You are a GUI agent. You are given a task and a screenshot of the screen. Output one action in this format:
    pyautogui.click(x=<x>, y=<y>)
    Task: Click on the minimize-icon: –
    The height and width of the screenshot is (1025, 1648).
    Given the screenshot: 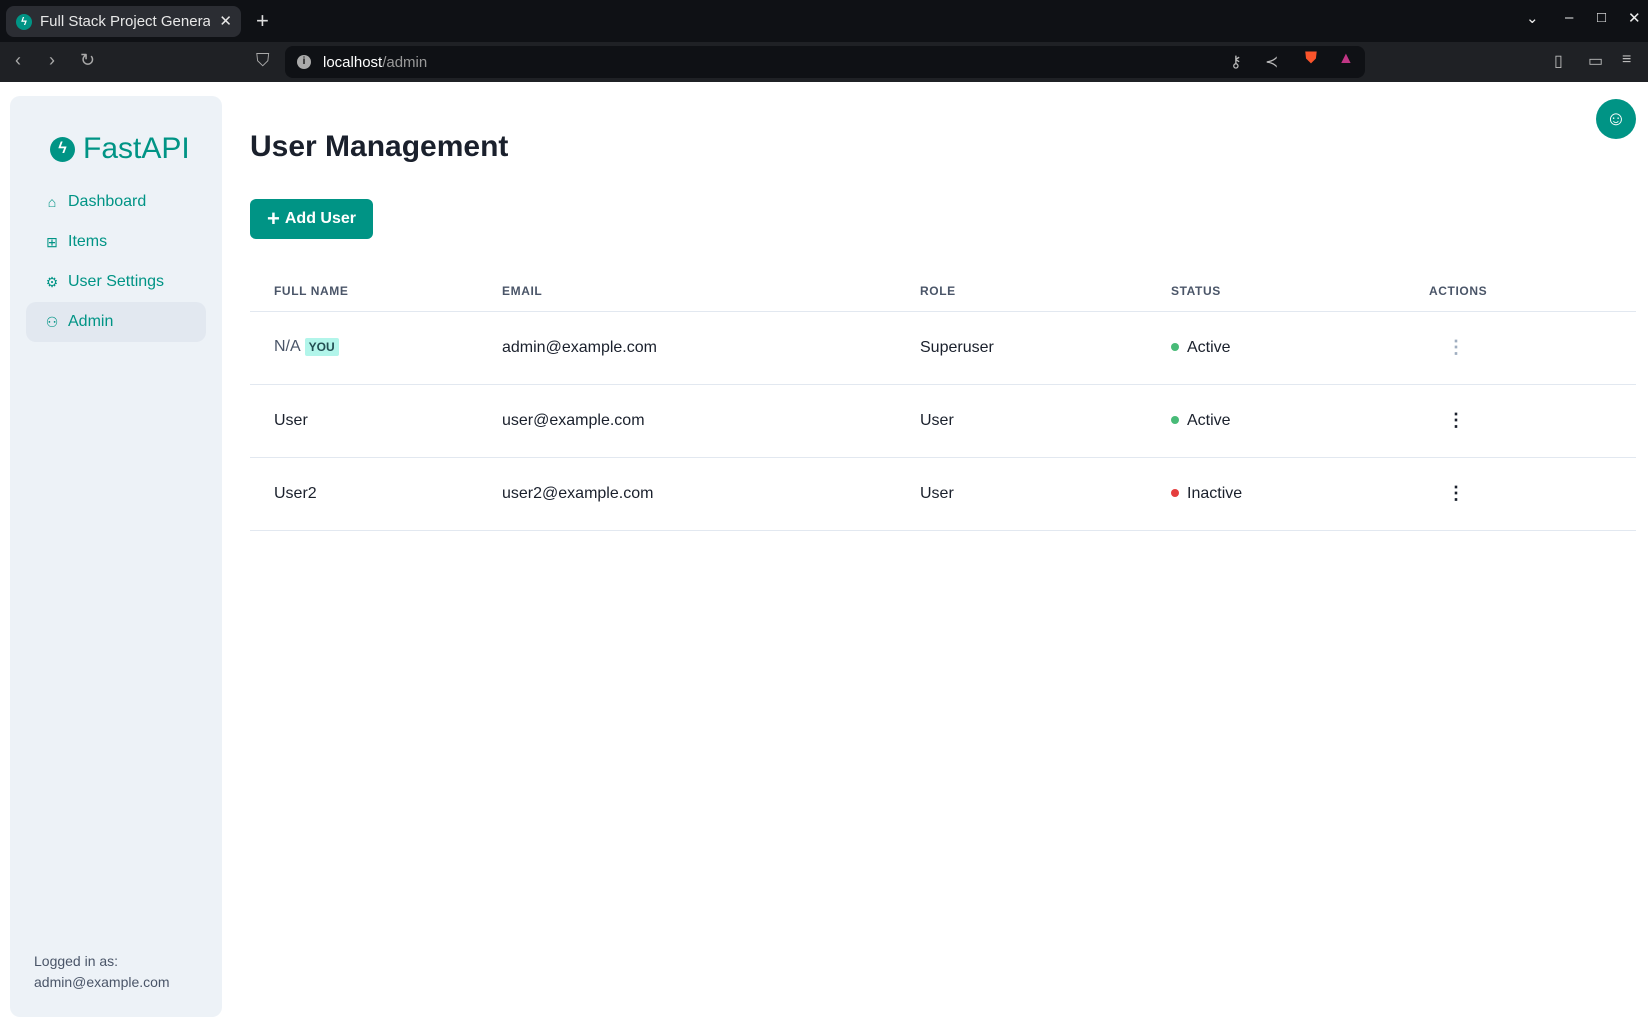 What is the action you would take?
    pyautogui.click(x=1569, y=17)
    